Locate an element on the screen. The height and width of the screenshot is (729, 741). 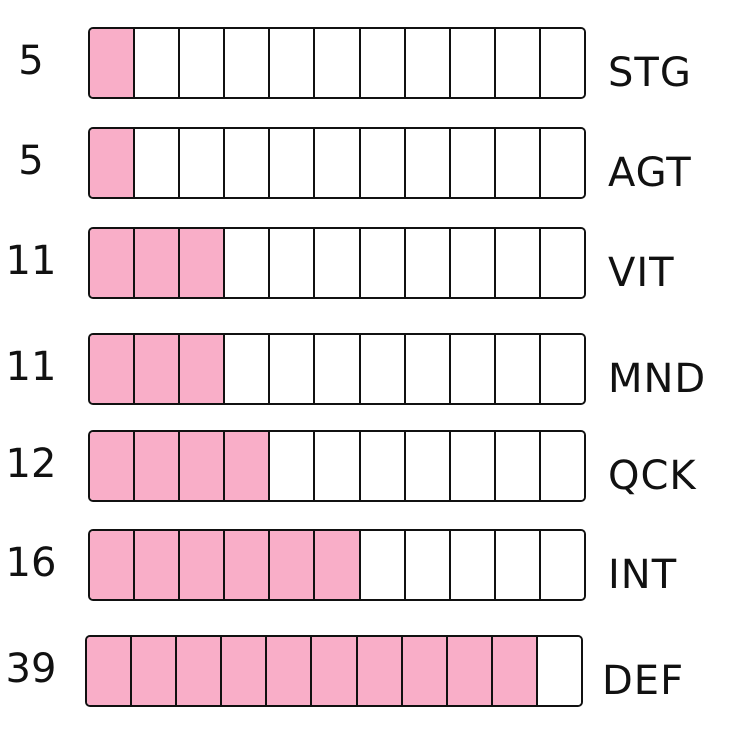
stat-row-def: 39 DEF is located at coordinates (370, 671).